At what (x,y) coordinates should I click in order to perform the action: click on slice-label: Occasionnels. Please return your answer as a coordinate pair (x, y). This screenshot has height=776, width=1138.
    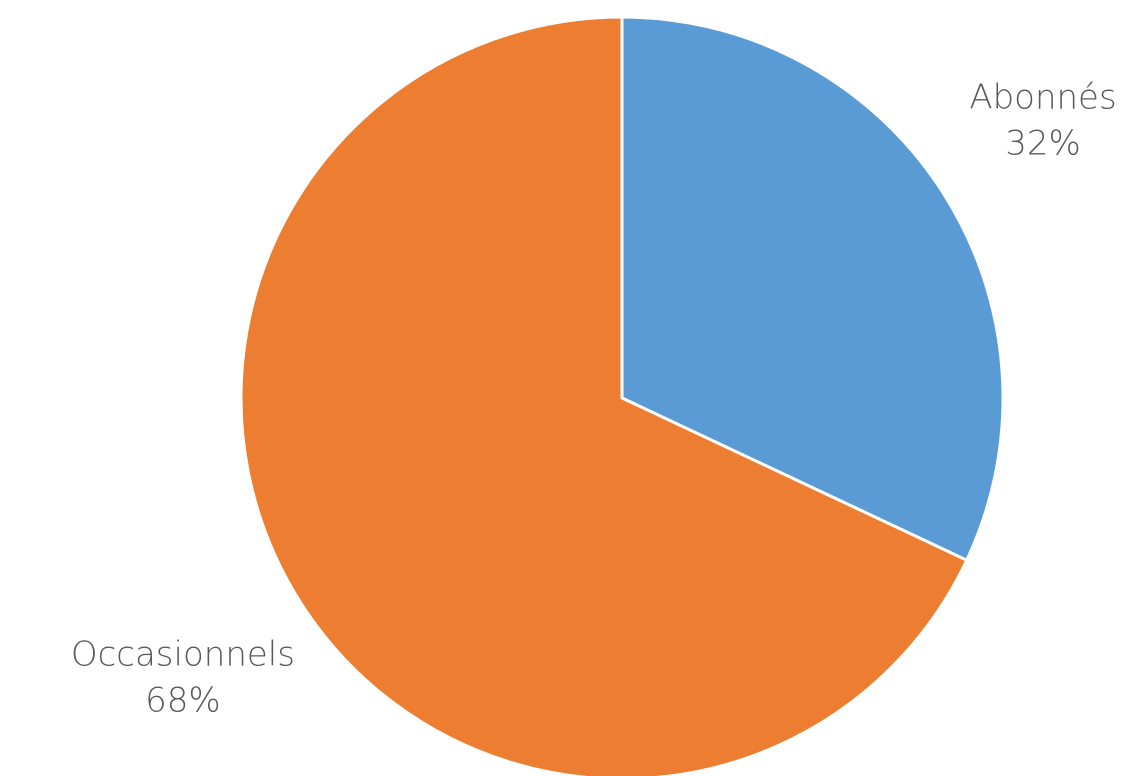
    Looking at the image, I should click on (183, 655).